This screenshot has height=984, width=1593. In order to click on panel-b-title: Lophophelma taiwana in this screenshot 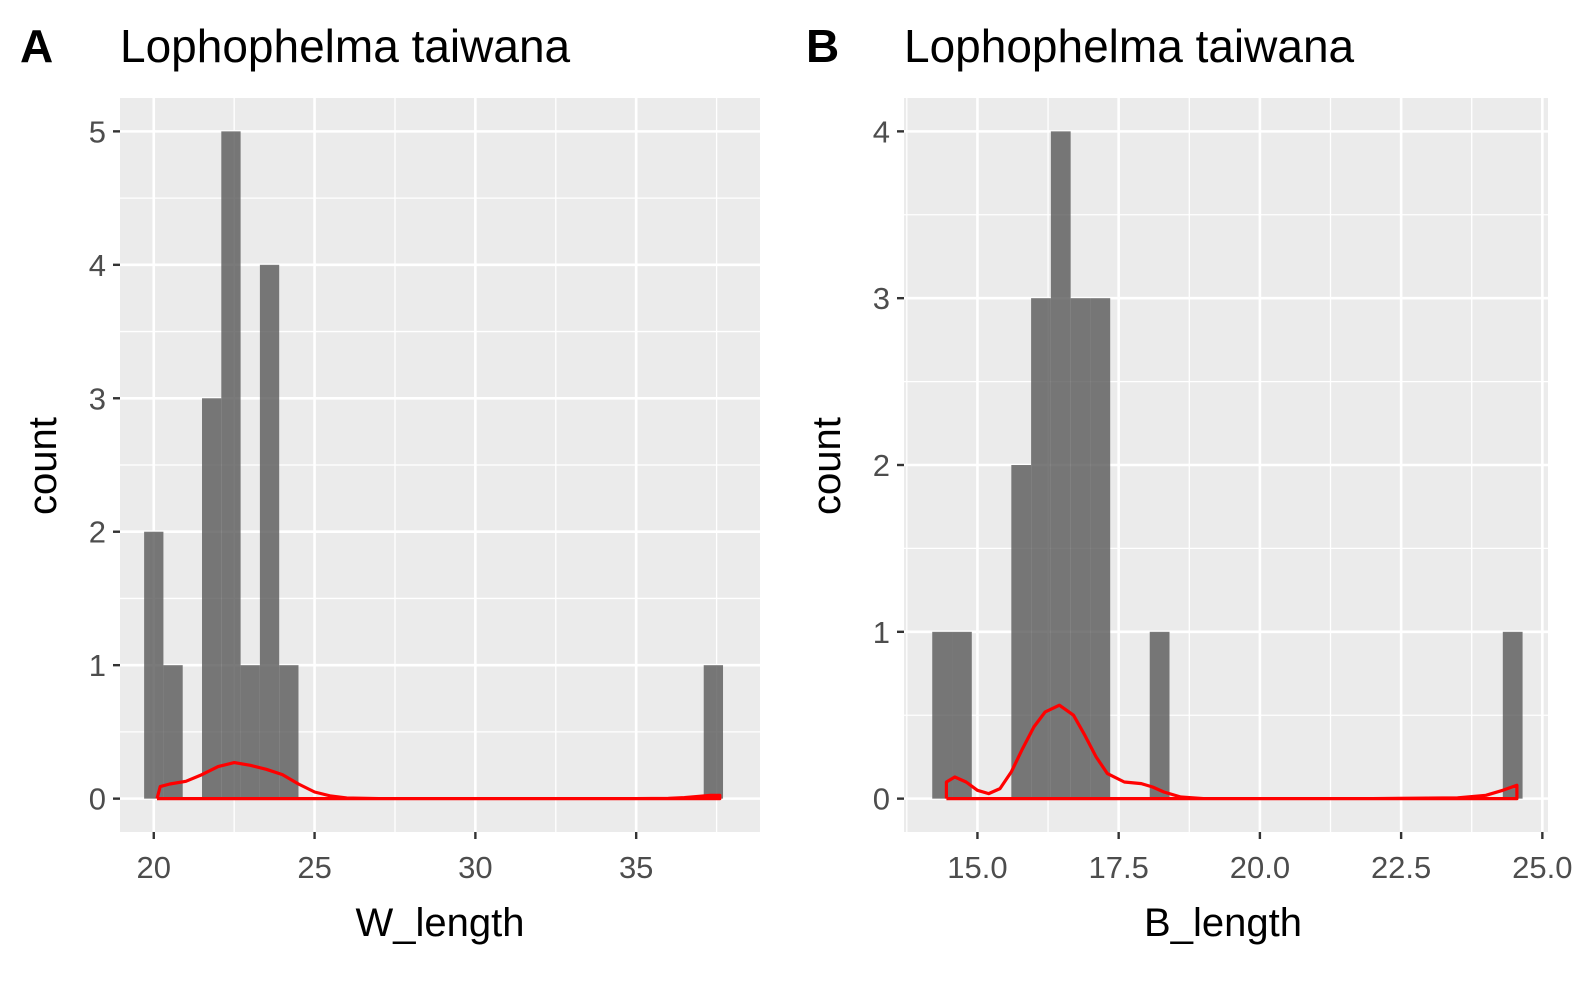, I will do `click(1129, 46)`.